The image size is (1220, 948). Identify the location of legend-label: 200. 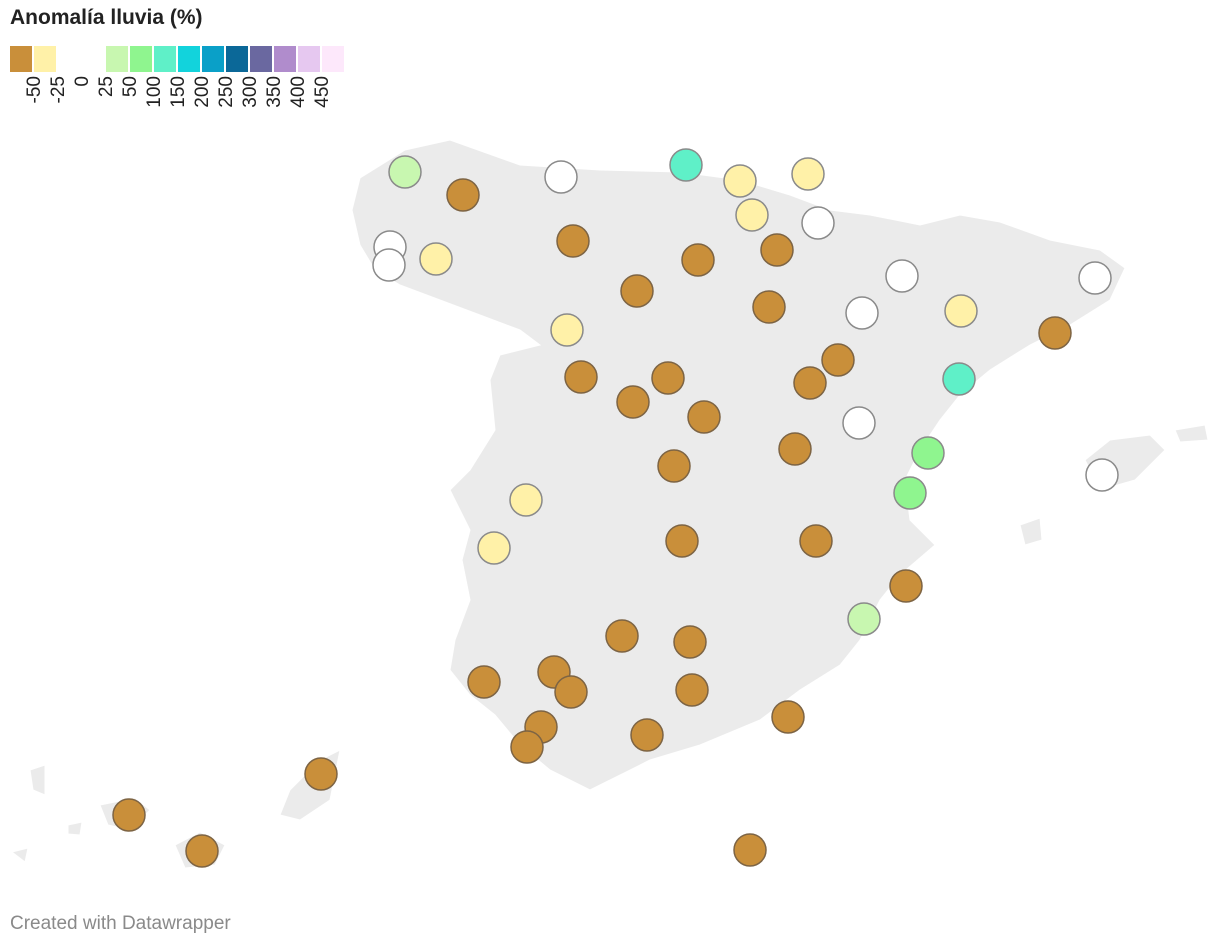
(202, 92).